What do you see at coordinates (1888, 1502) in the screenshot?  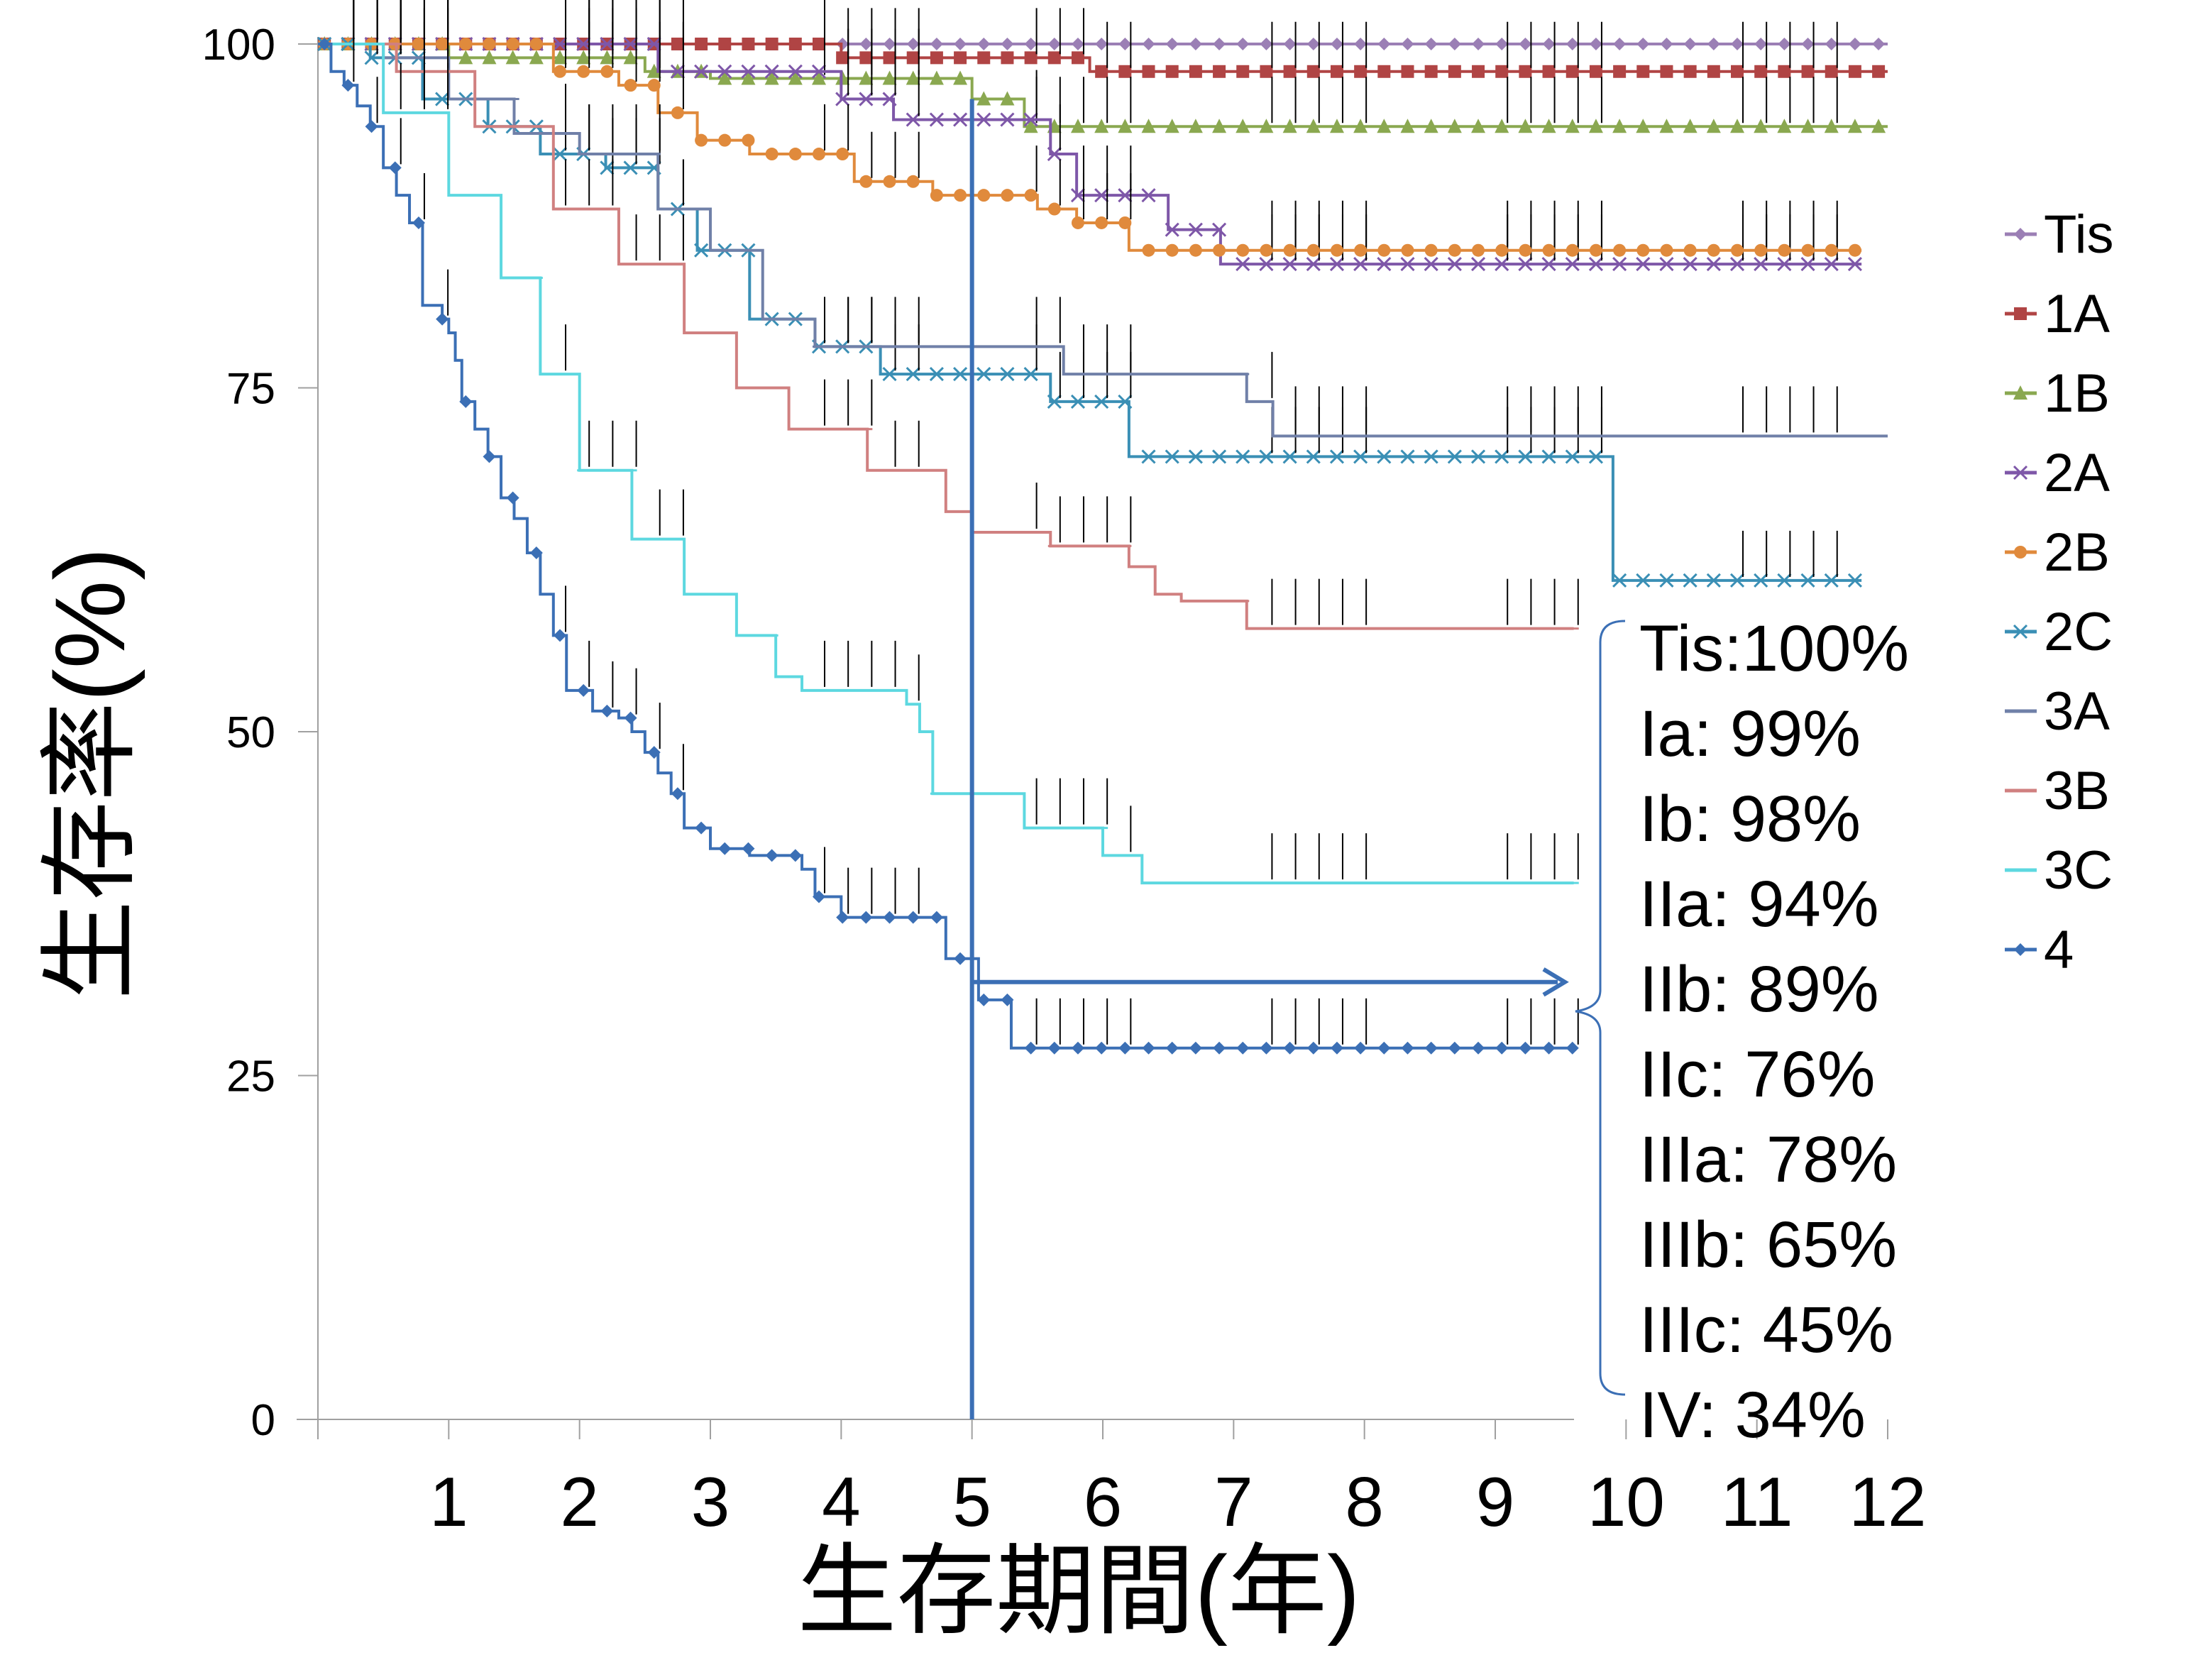 I see `x-tick-label: 12` at bounding box center [1888, 1502].